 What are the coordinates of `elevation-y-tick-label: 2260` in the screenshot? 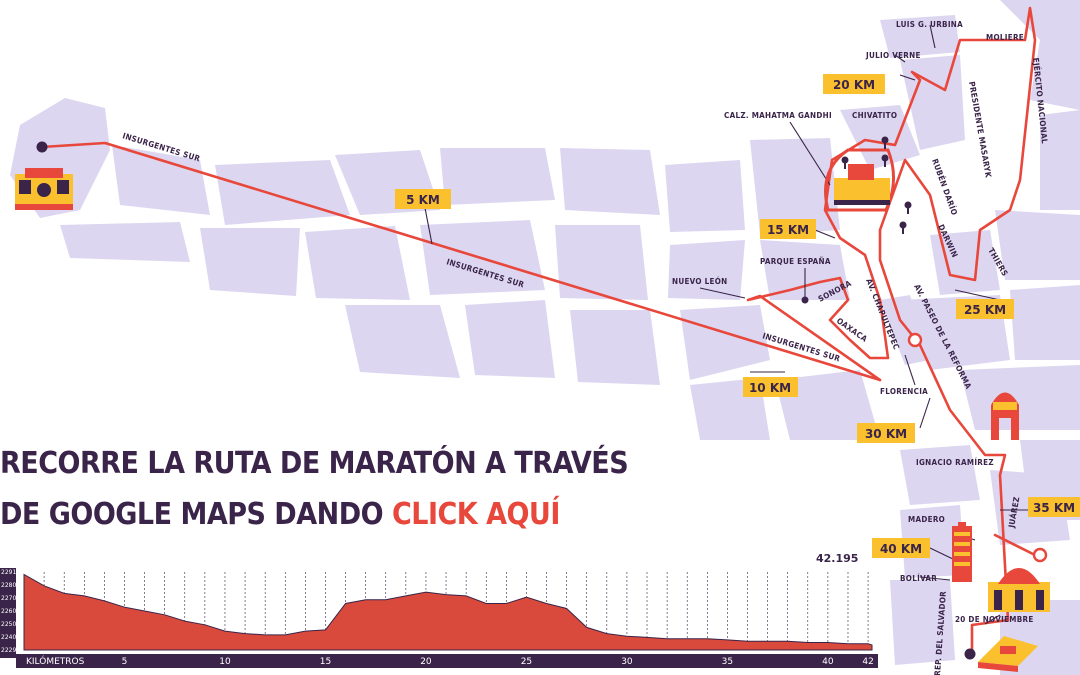 It's located at (8, 611).